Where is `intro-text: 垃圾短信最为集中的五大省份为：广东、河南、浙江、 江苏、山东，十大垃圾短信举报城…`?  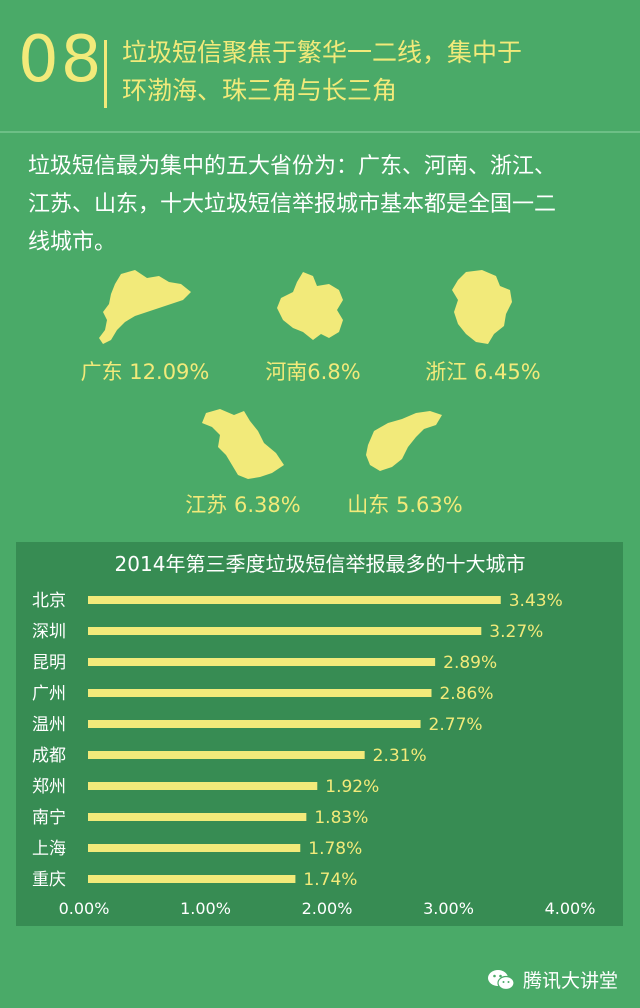 intro-text: 垃圾短信最为集中的五大省份为：广东、河南、浙江、 江苏、山东，十大垃圾短信举报城… is located at coordinates (323, 205).